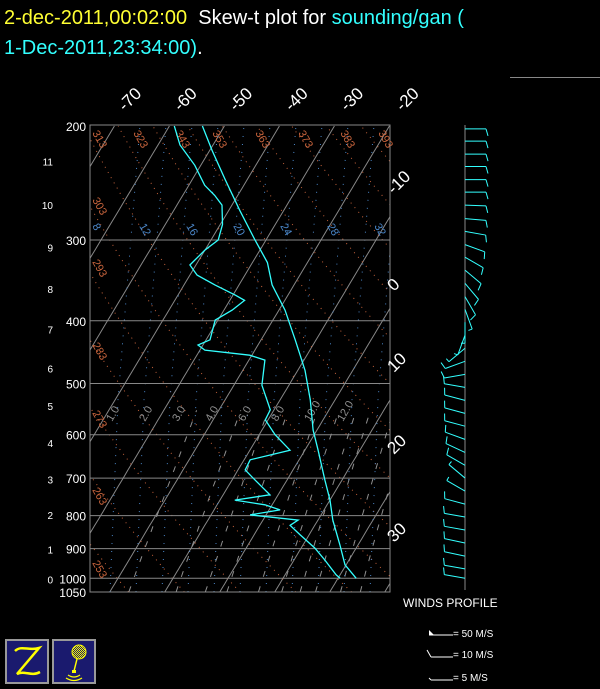  What do you see at coordinates (72, 593) in the screenshot?
I see `pressure-tick-label: 1050` at bounding box center [72, 593].